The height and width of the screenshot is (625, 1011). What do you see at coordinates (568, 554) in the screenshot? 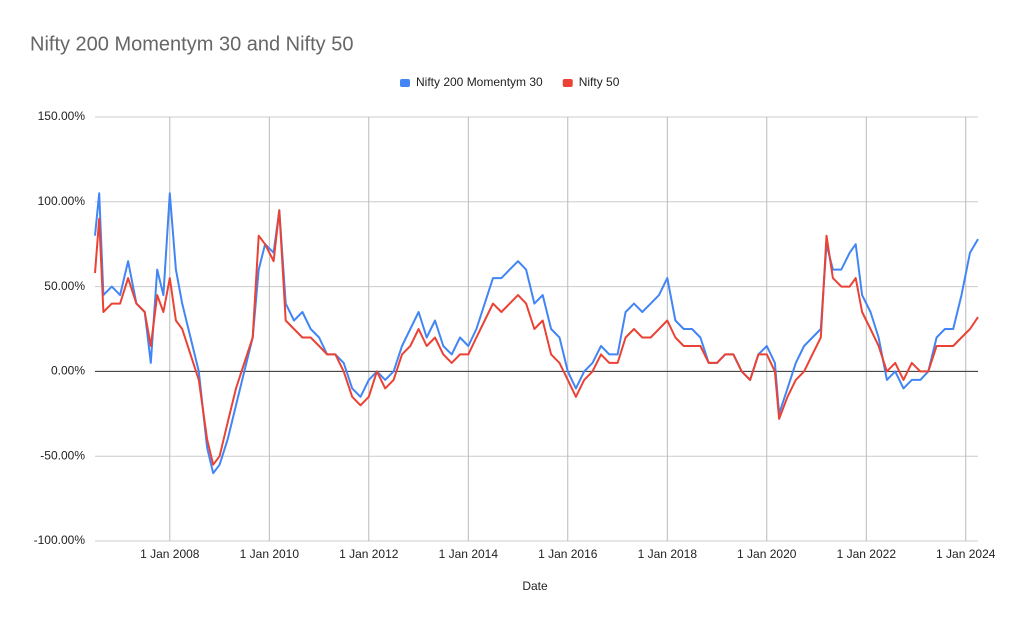
I see `x-tick-label: 1 Jan 2016` at bounding box center [568, 554].